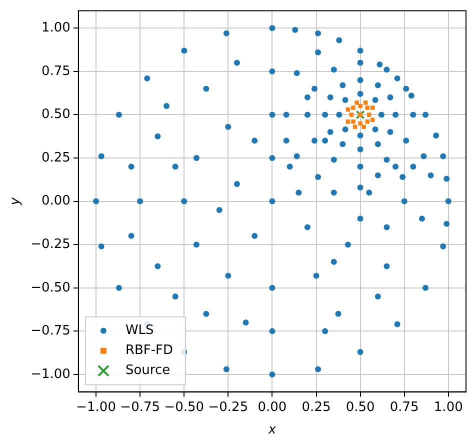 The width and height of the screenshot is (474, 446). I want to click on legend-label: RBF-FD, so click(149, 350).